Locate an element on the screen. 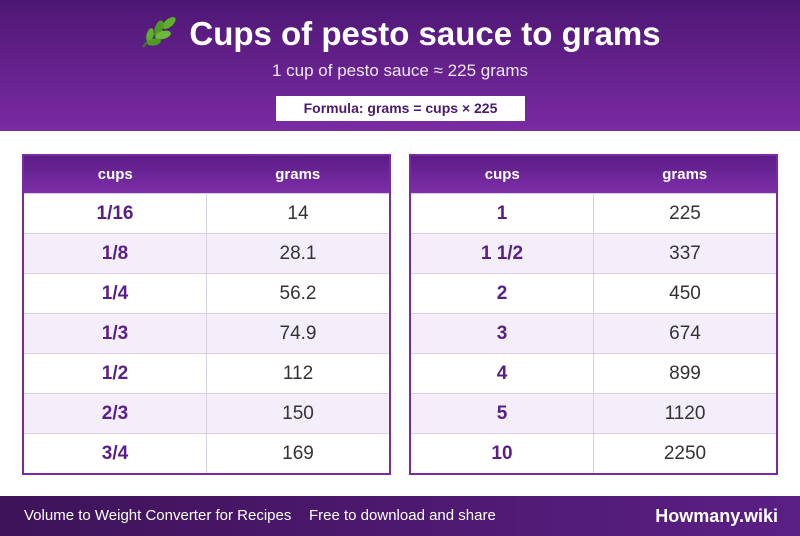  table-row: 3/4 169 is located at coordinates (206, 453).